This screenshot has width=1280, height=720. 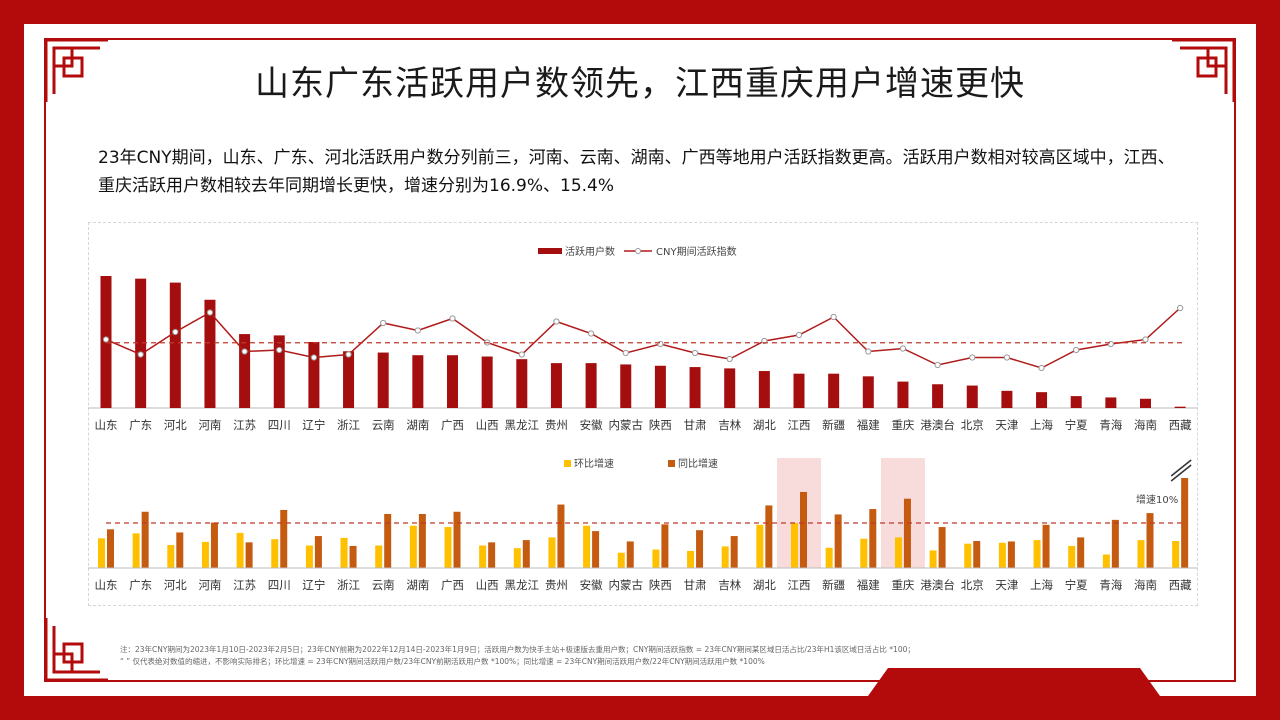 I want to click on x-tick-label: 河南, so click(x=209, y=425).